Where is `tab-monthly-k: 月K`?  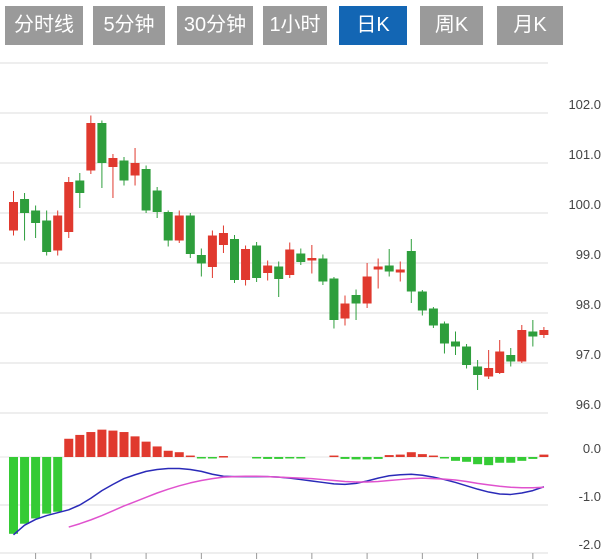
tab-monthly-k: 月K is located at coordinates (530, 25).